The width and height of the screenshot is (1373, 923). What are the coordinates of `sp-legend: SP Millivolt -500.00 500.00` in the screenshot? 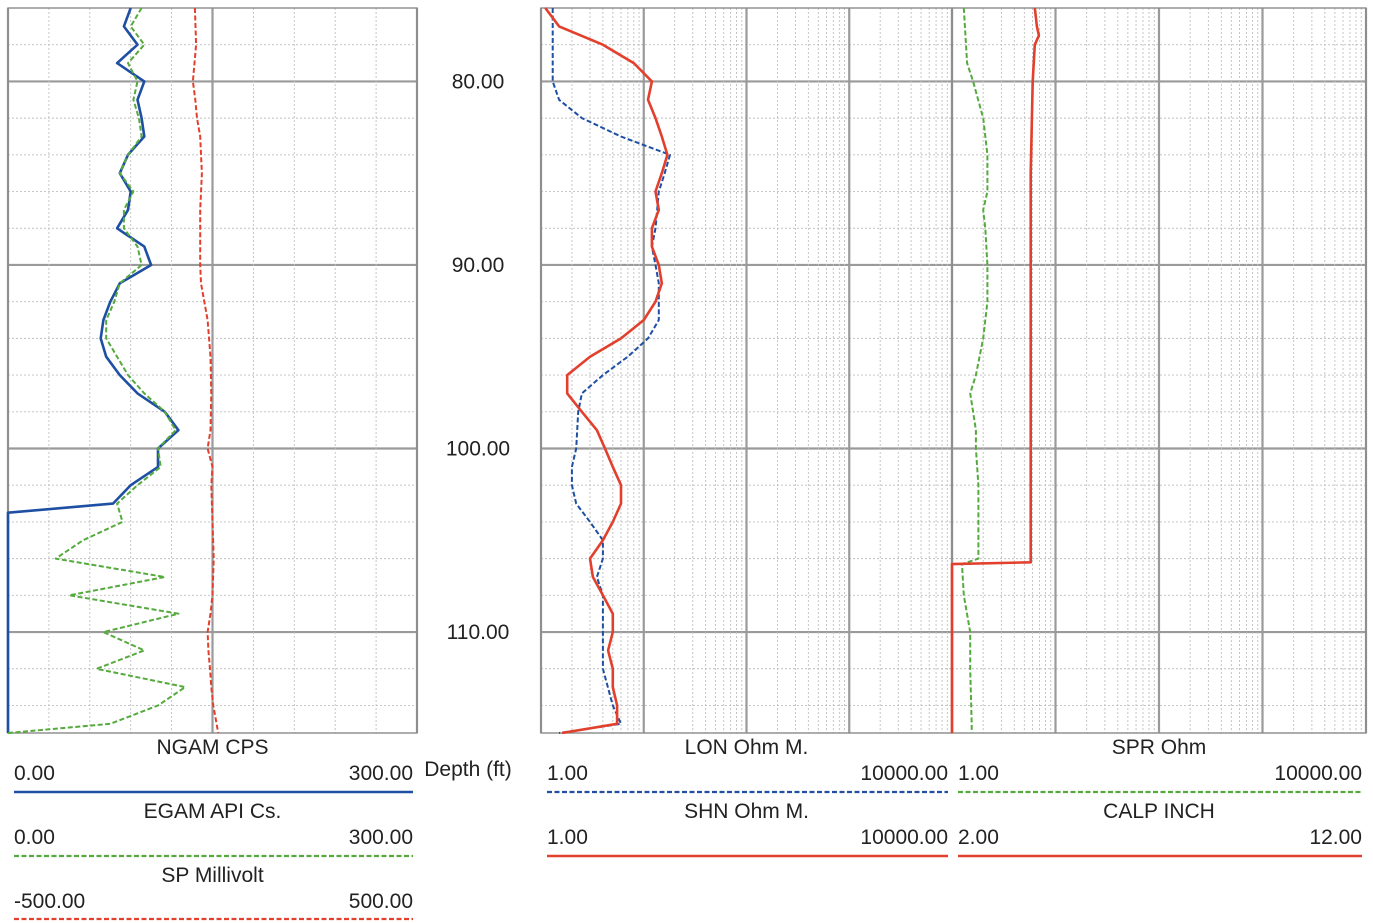 It's located at (213, 892).